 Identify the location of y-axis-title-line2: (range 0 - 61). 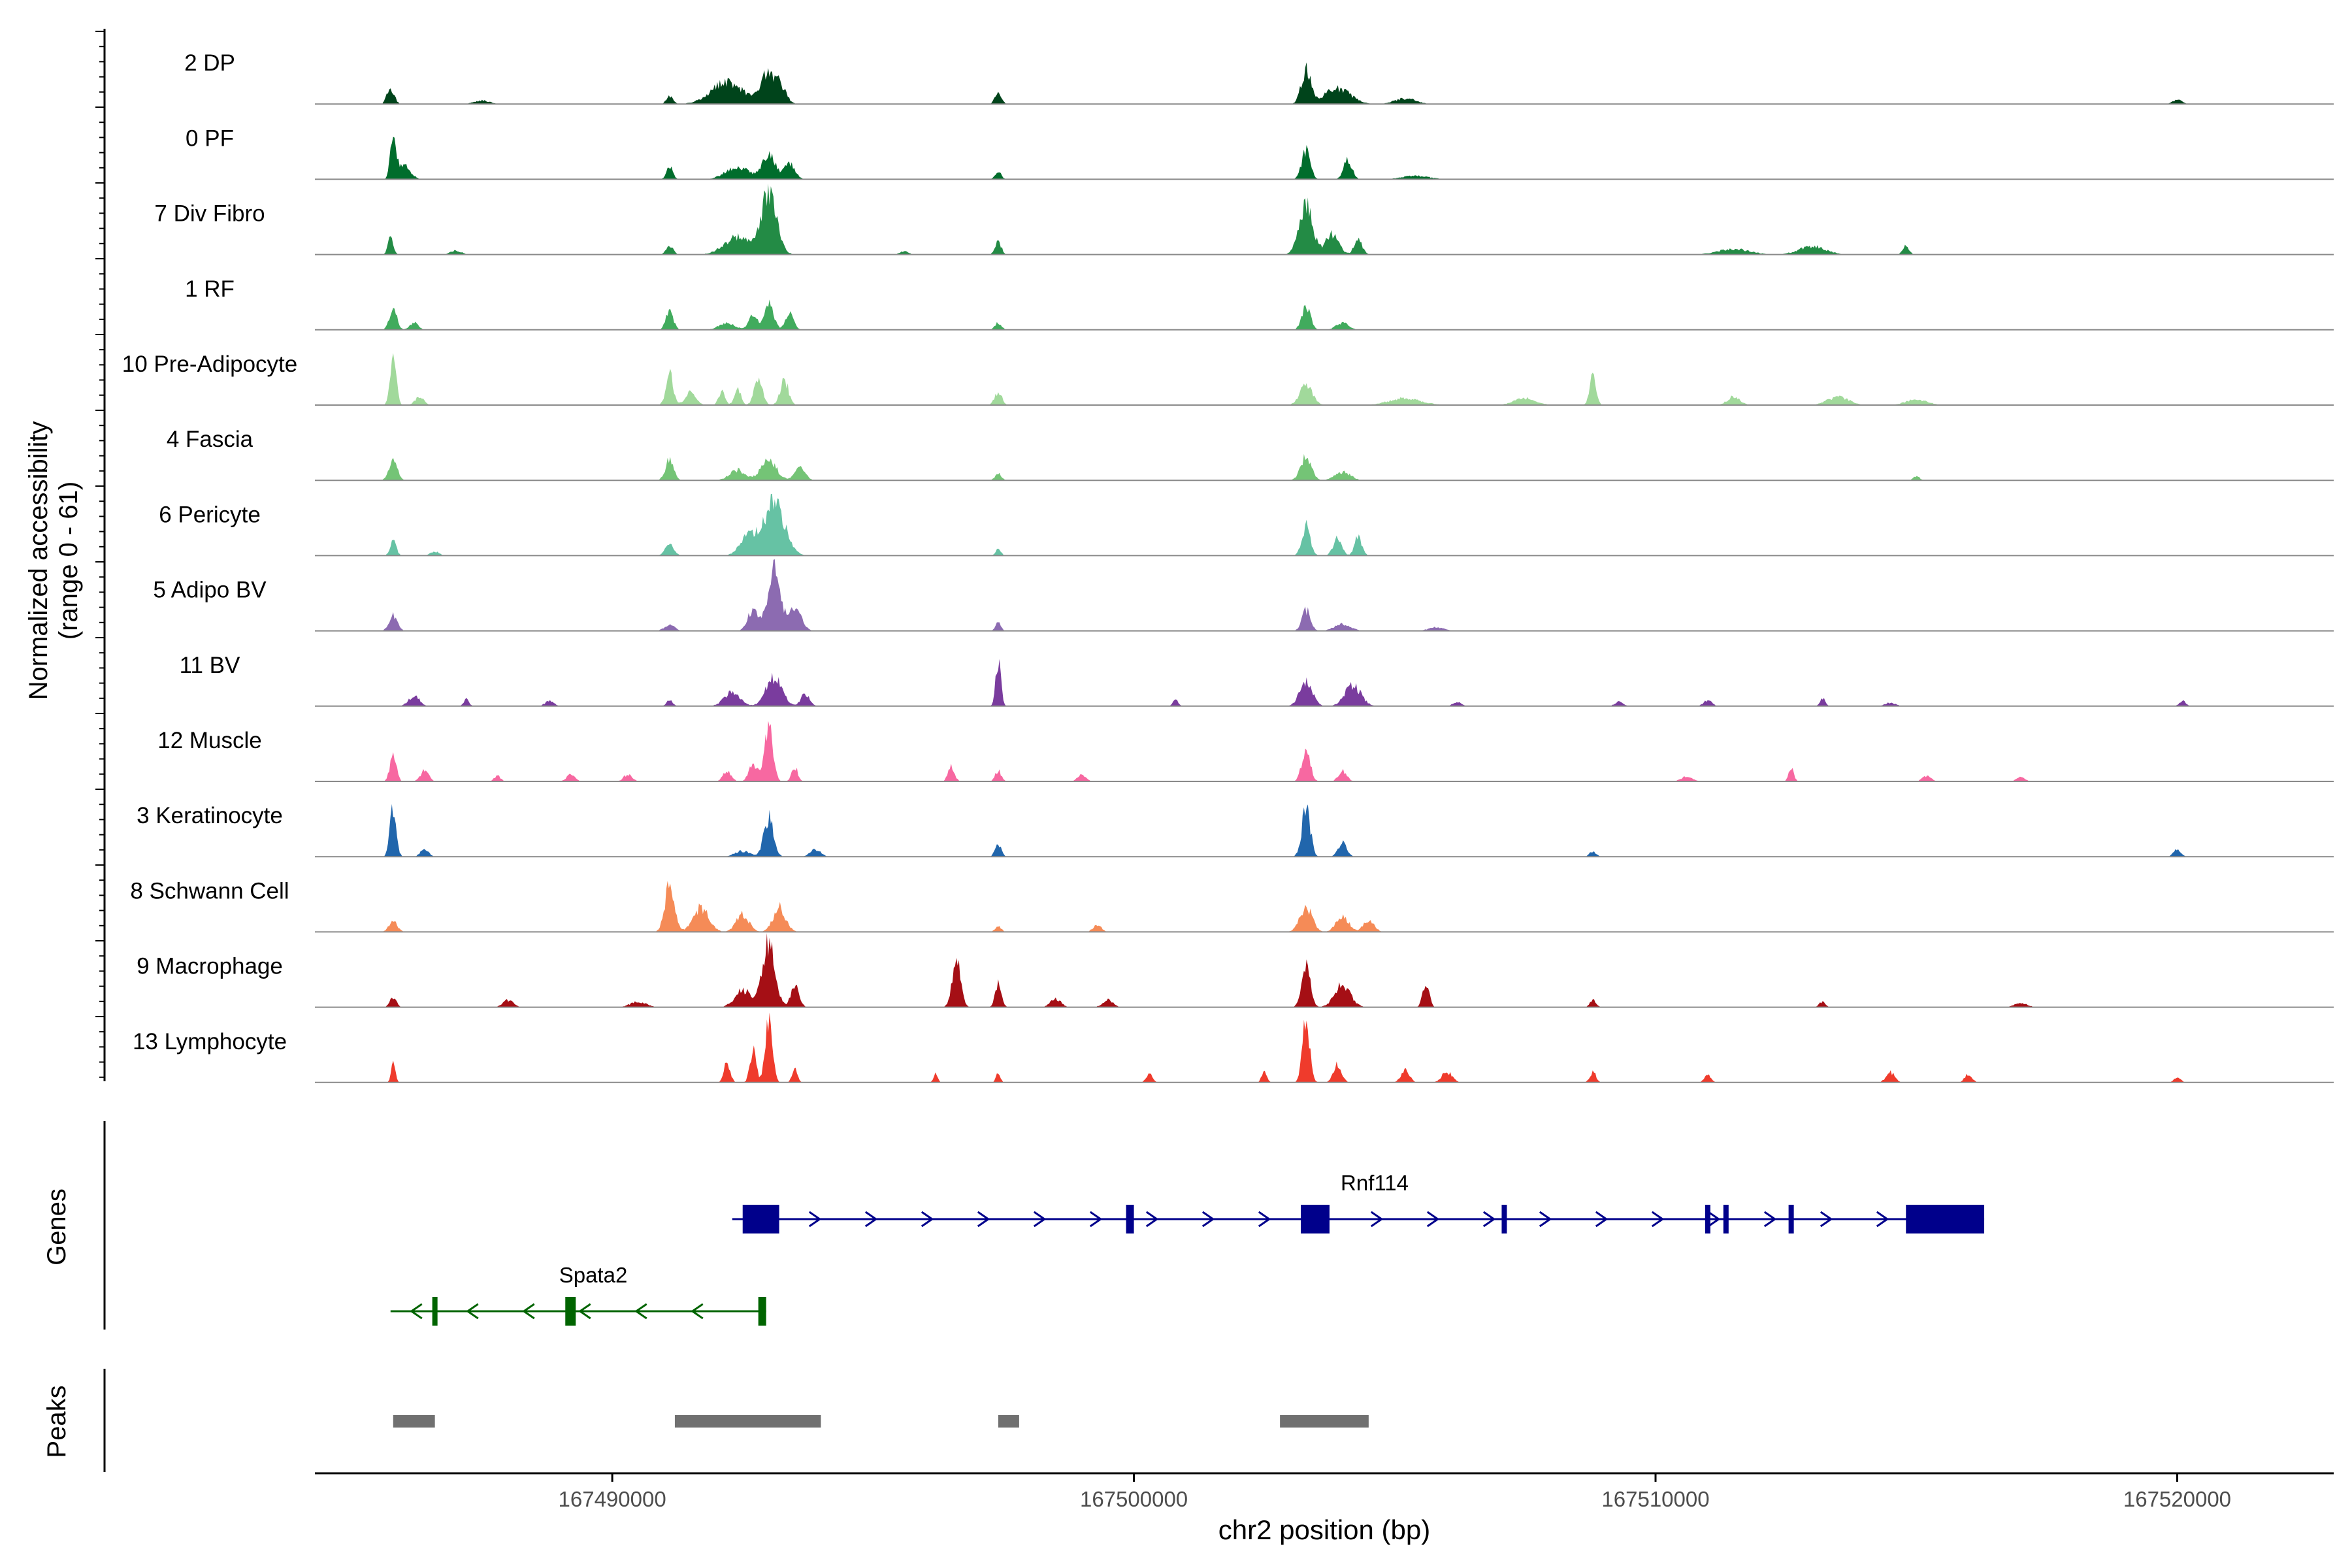
(68, 561).